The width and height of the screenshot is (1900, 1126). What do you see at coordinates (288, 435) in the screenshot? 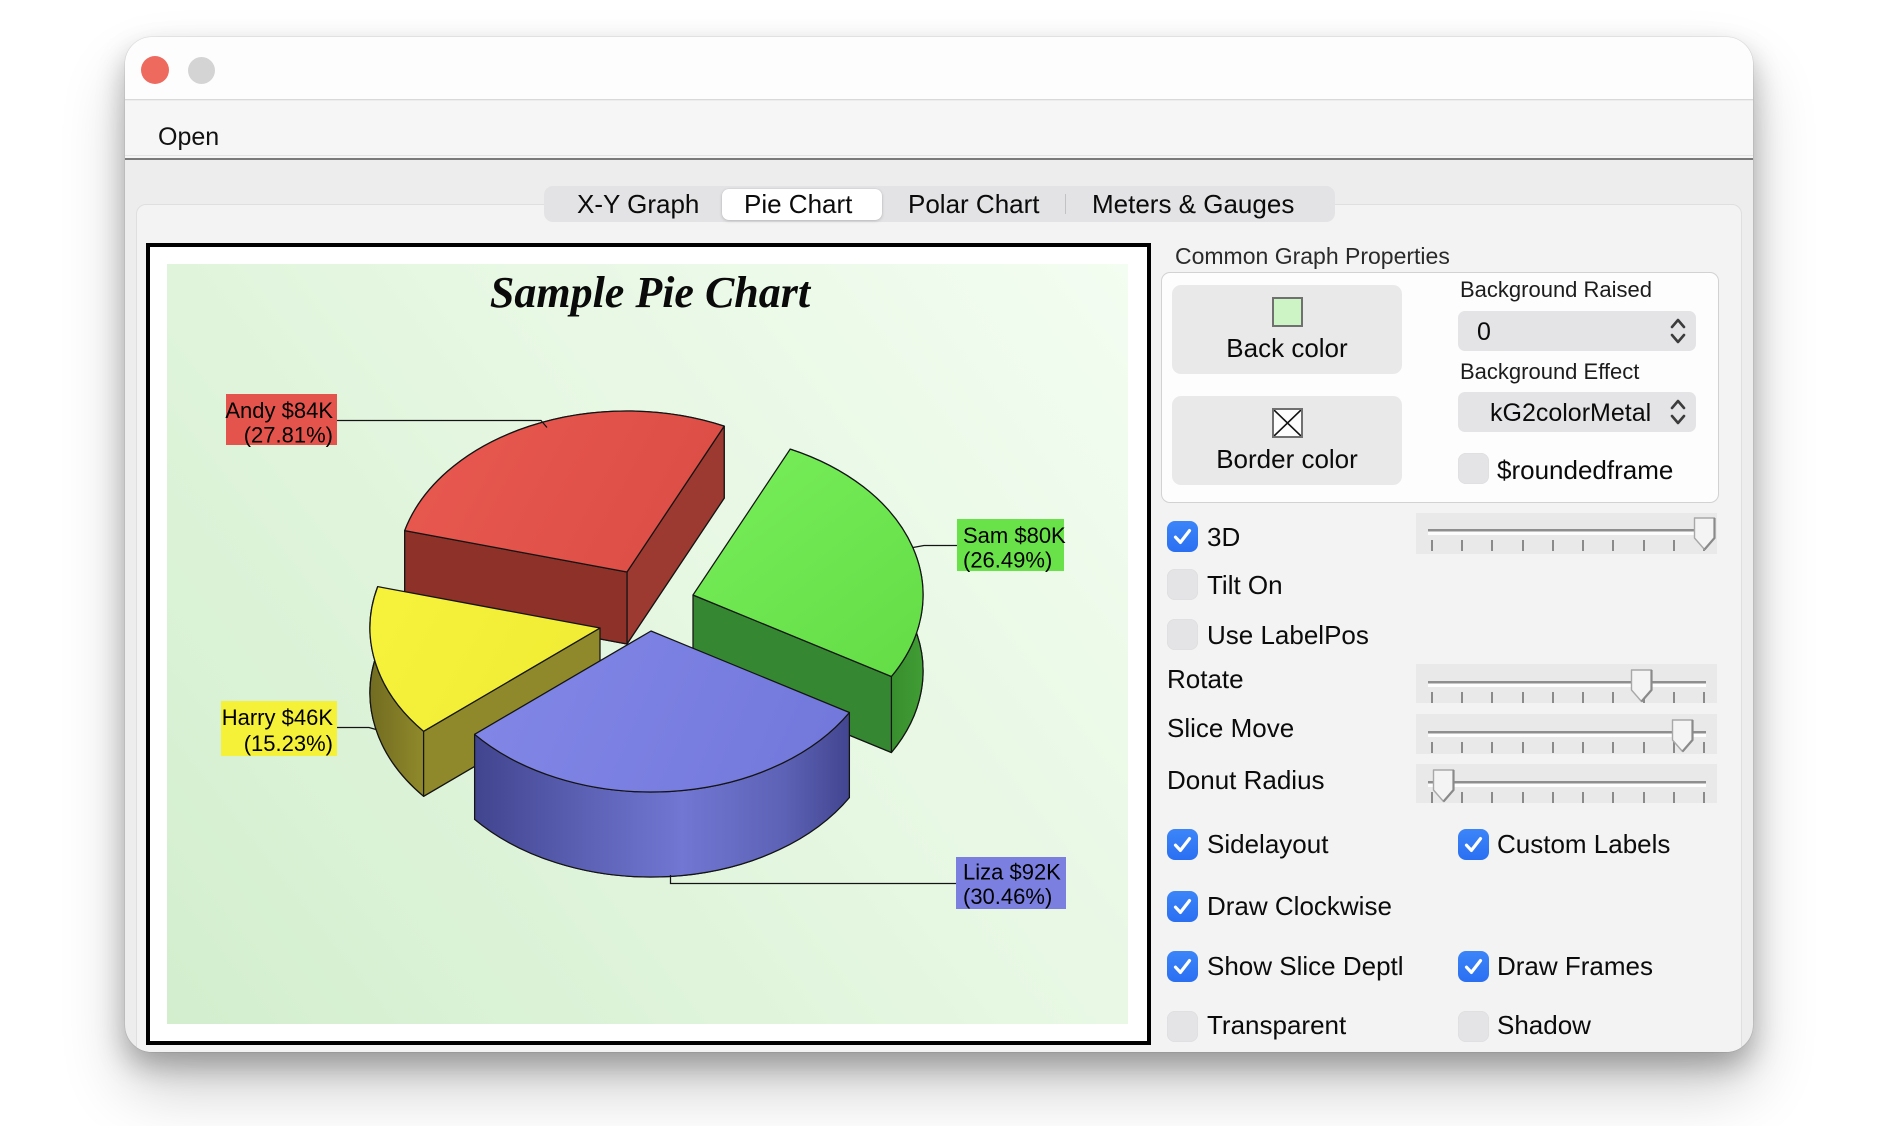
I see `svg-text: (27.81%)` at bounding box center [288, 435].